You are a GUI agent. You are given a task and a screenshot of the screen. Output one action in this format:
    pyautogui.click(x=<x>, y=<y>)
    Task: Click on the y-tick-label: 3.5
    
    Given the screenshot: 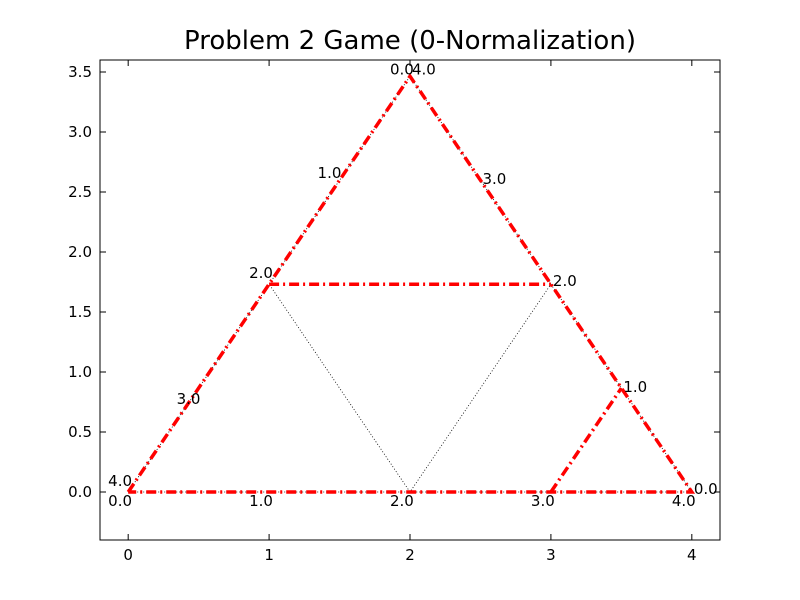 What is the action you would take?
    pyautogui.click(x=80, y=72)
    